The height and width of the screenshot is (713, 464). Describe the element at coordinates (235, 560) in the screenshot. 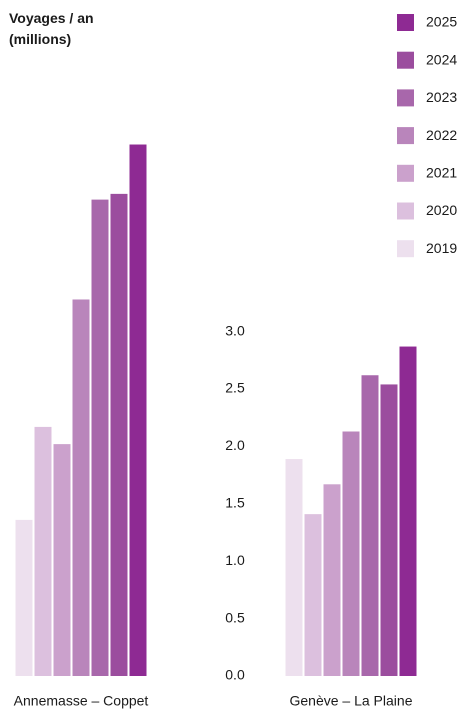

I see `y-tick-label: 1.0` at that location.